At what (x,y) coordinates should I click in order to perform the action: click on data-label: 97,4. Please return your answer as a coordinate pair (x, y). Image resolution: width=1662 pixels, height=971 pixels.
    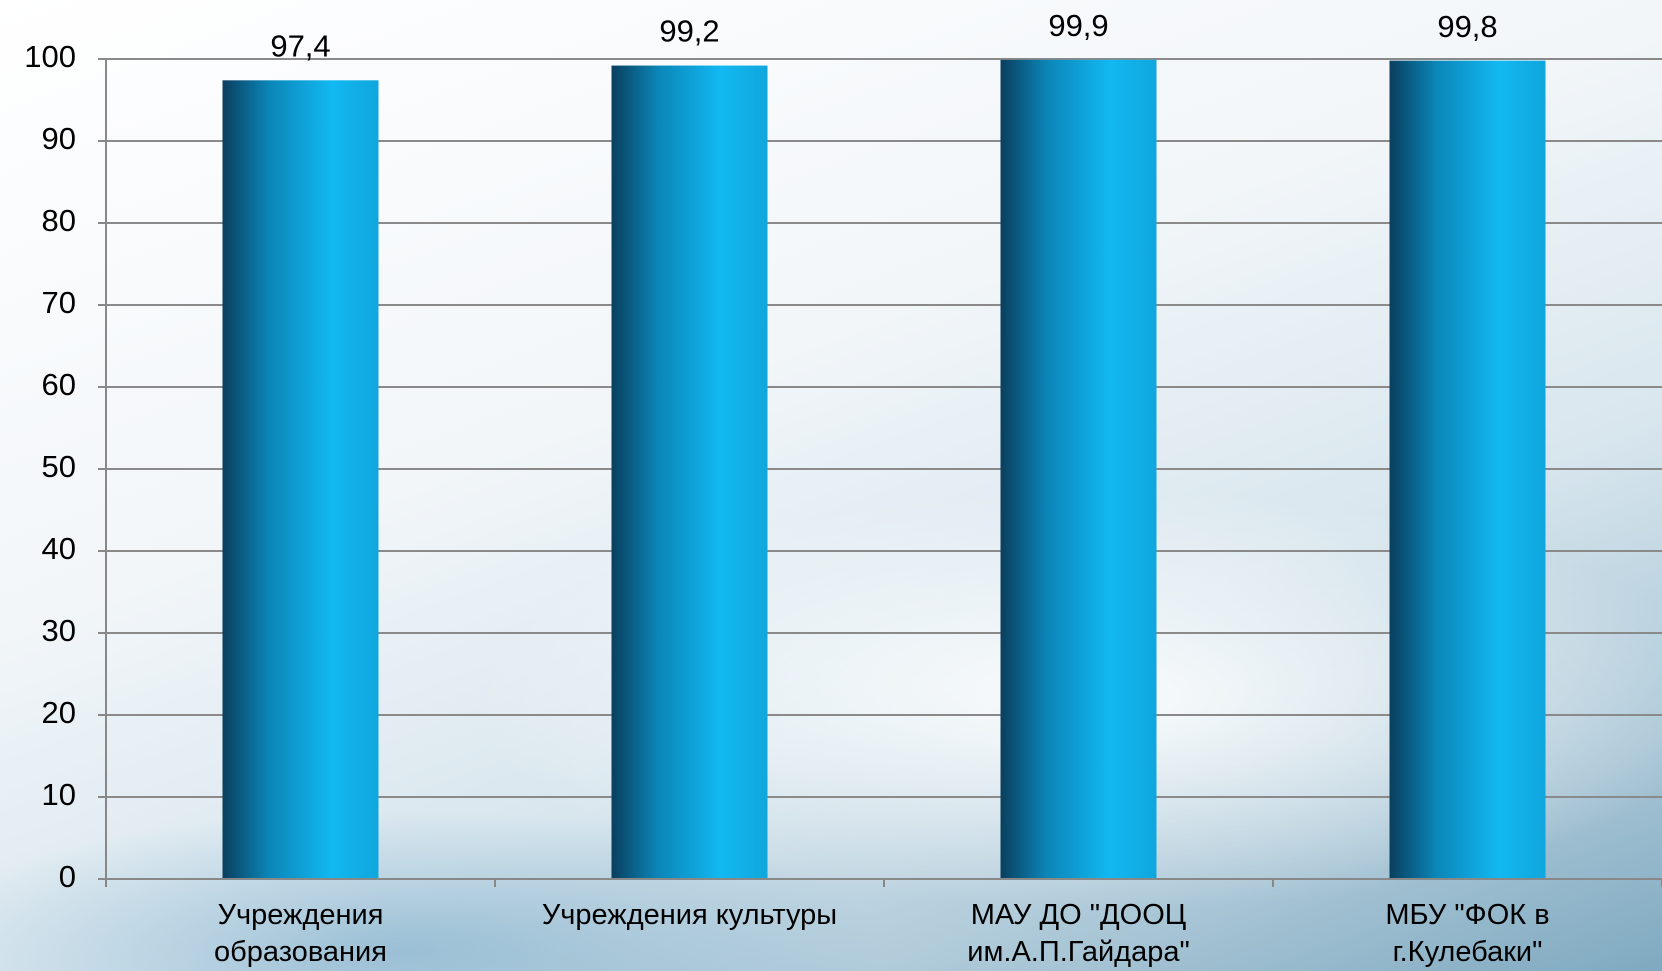
    Looking at the image, I should click on (300, 46).